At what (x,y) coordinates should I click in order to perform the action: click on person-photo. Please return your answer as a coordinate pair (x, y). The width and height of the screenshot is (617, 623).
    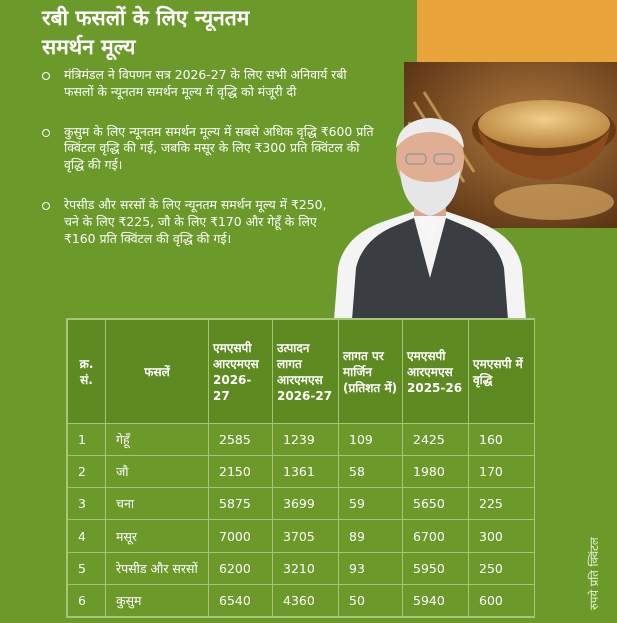
    Looking at the image, I should click on (430, 221).